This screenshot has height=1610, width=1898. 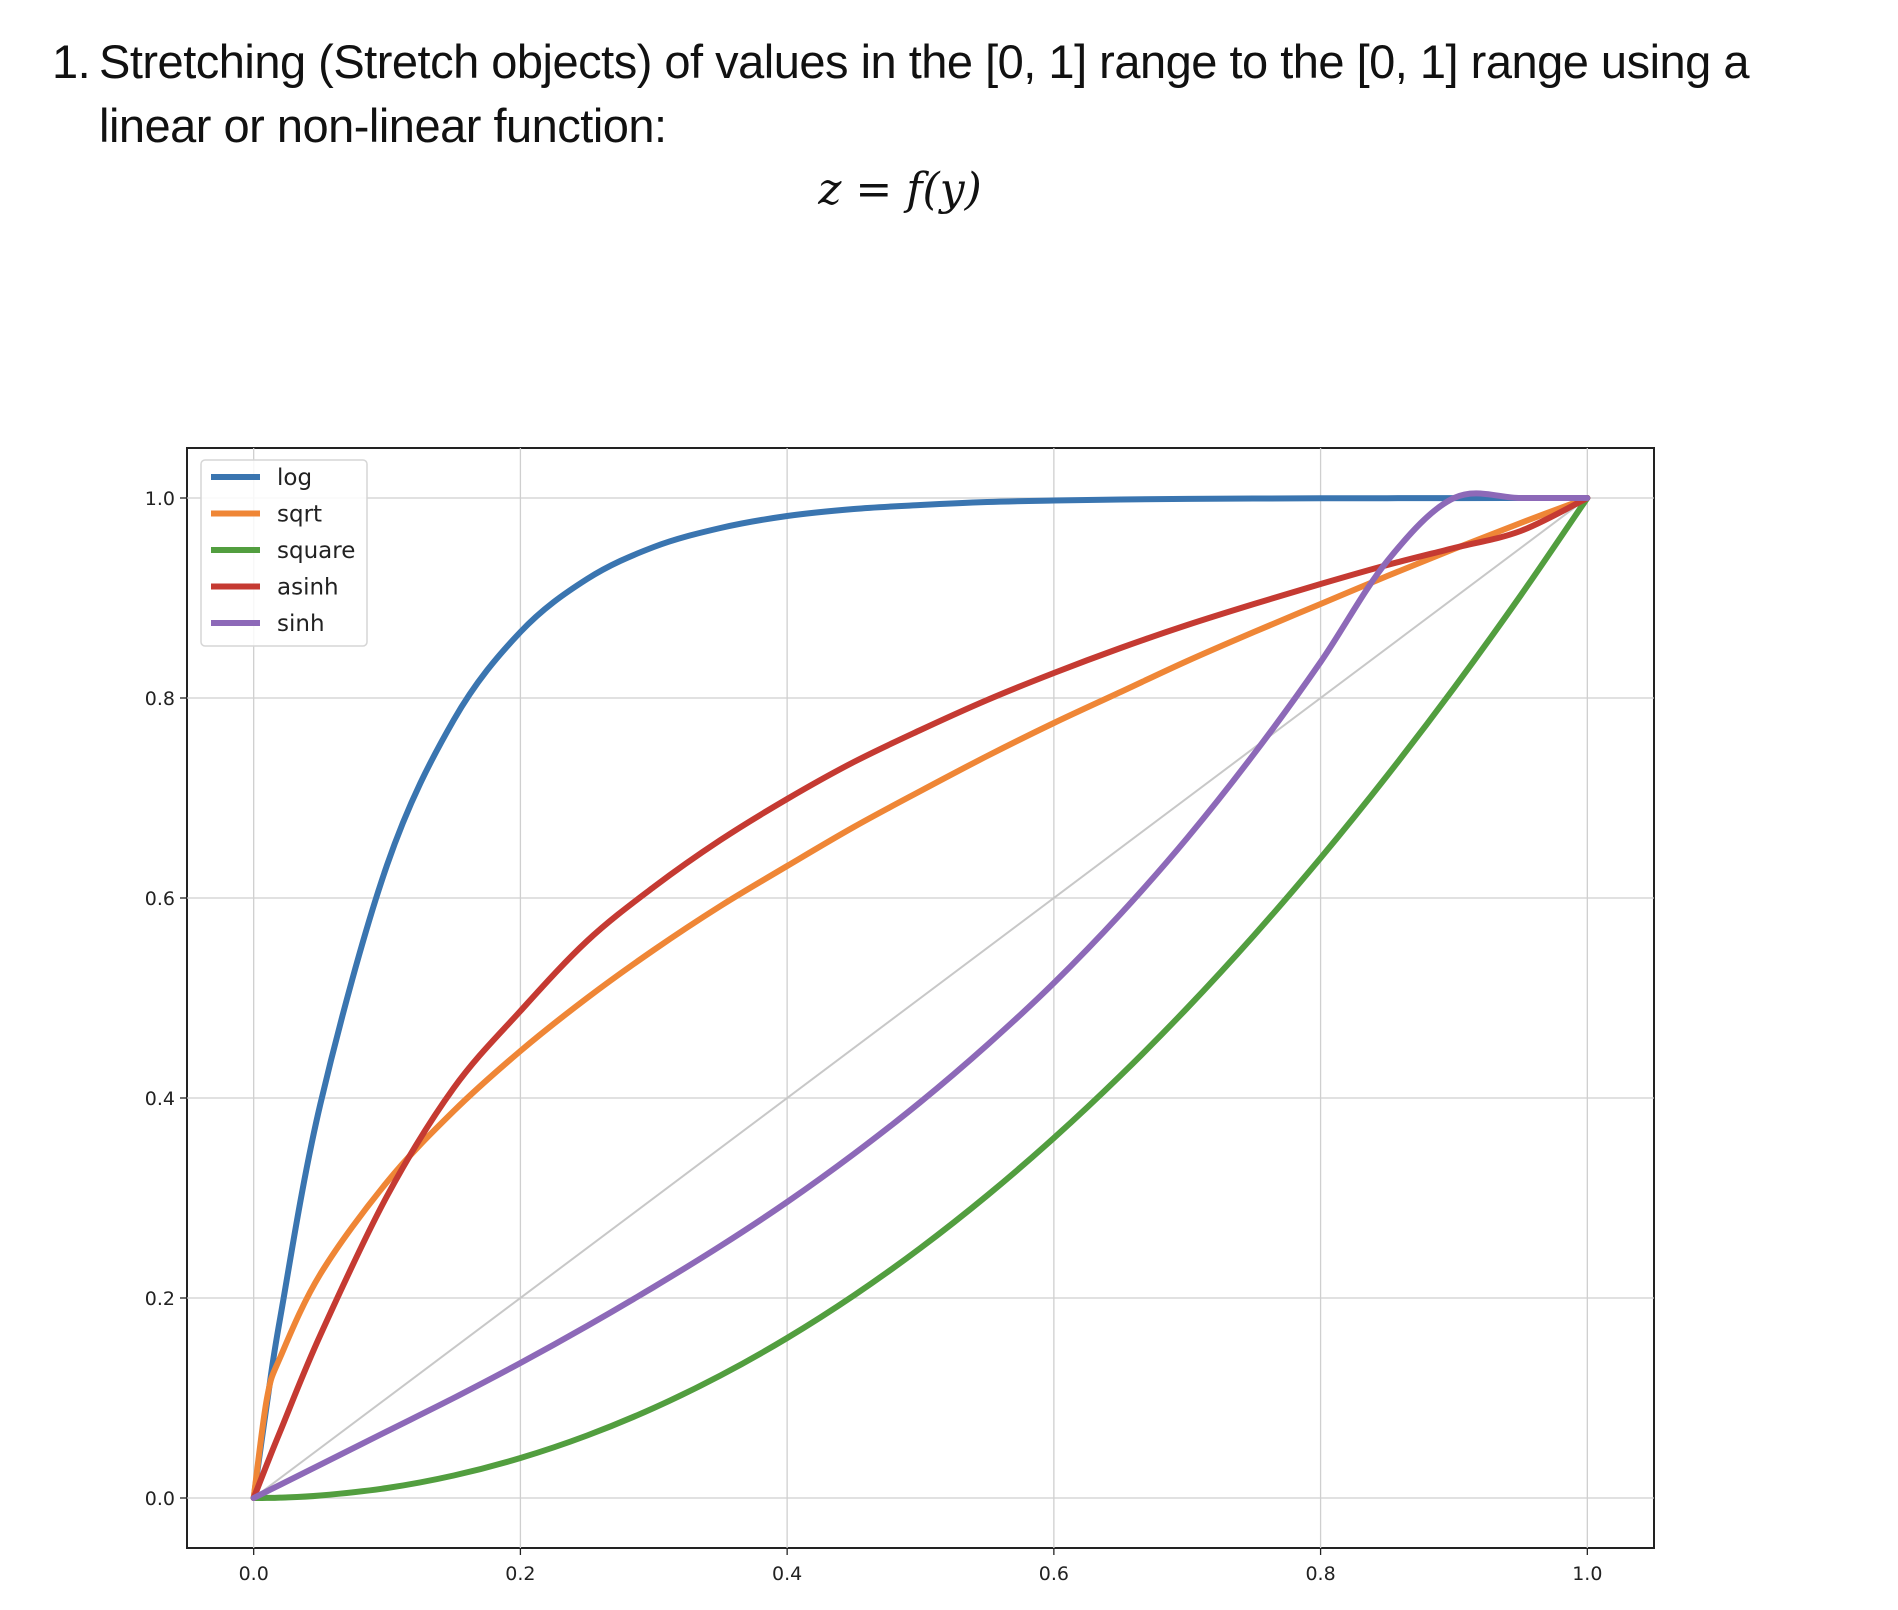 What do you see at coordinates (160, 1299) in the screenshot?
I see `y-tick-label: 0.2` at bounding box center [160, 1299].